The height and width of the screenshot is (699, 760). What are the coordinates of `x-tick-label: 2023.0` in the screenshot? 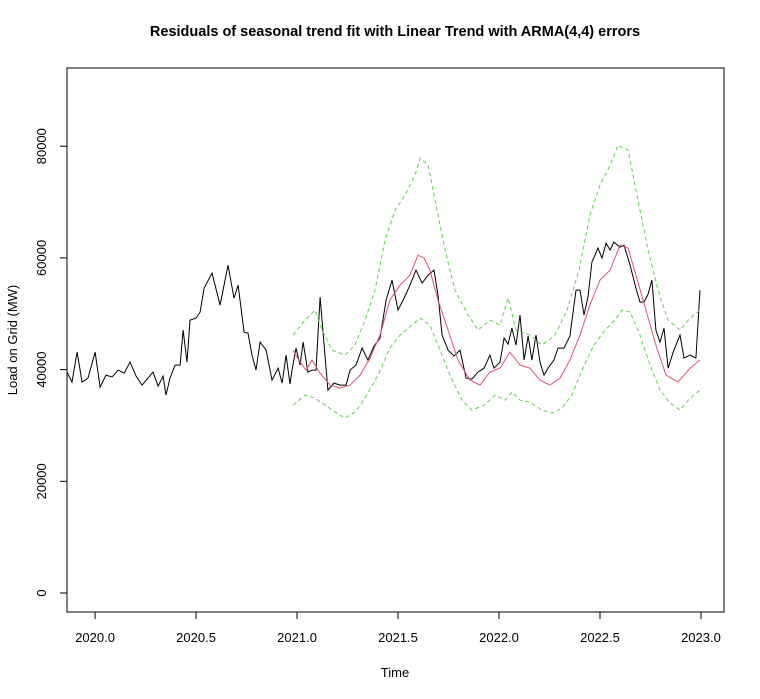 It's located at (701, 637).